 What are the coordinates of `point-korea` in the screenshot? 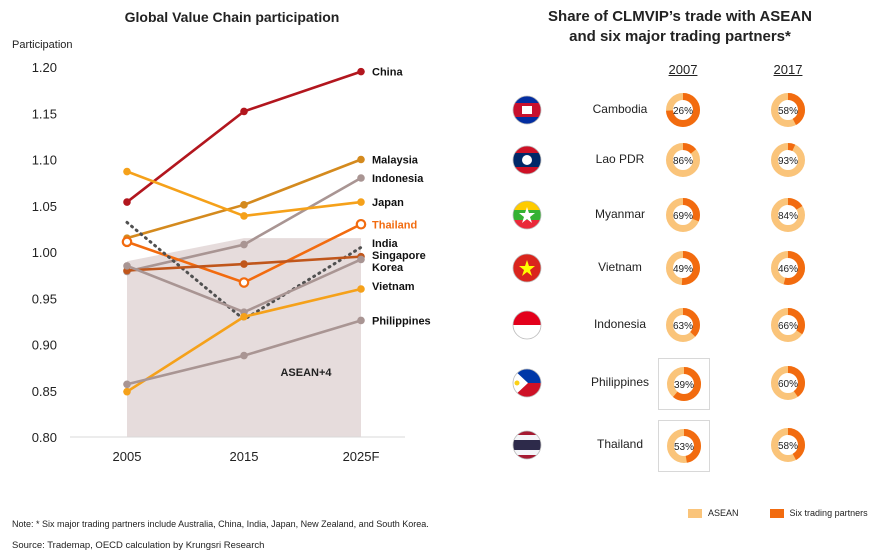 It's located at (127, 266).